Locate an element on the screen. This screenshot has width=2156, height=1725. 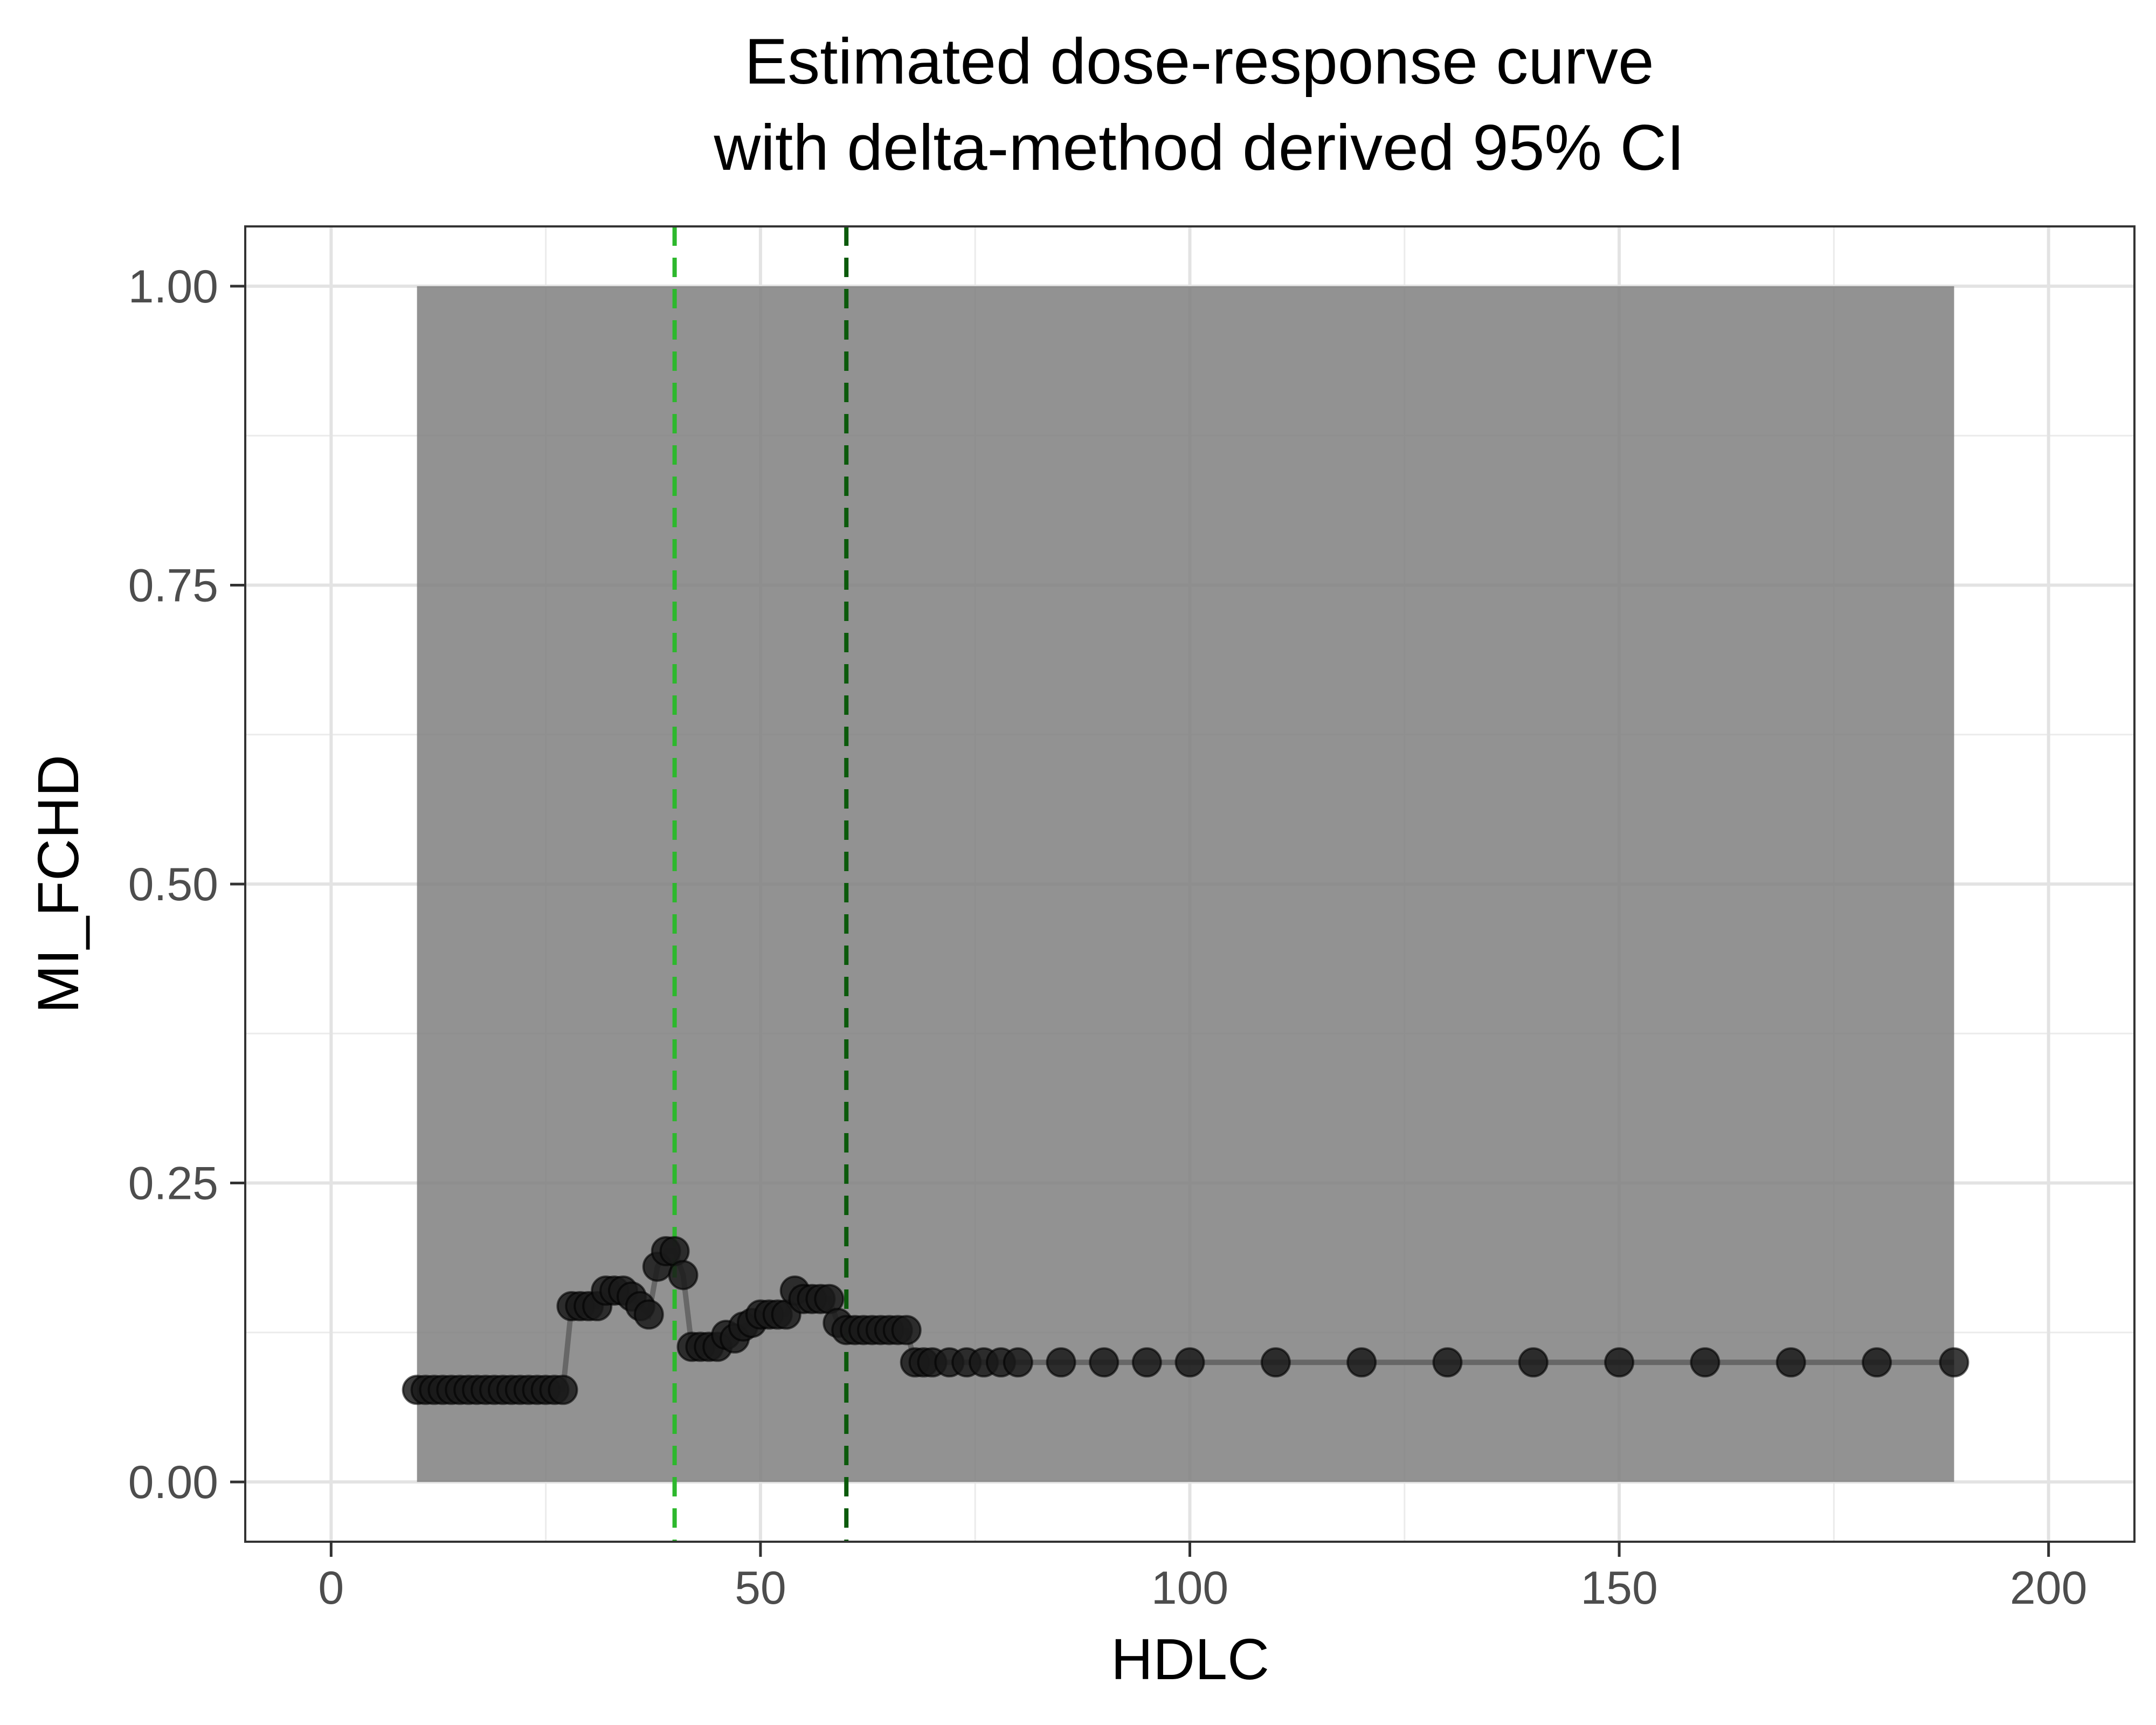
y-tick-label: 0.50 is located at coordinates (173, 884).